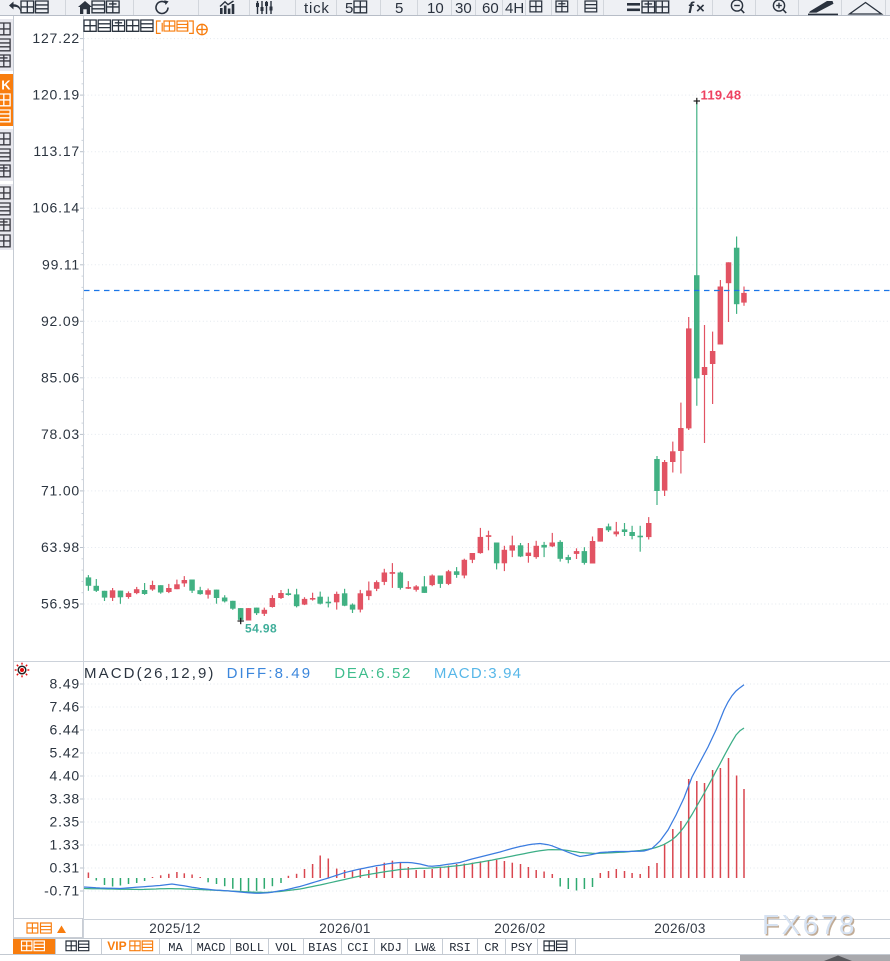  I want to click on svg-text: 7.46, so click(65, 707).